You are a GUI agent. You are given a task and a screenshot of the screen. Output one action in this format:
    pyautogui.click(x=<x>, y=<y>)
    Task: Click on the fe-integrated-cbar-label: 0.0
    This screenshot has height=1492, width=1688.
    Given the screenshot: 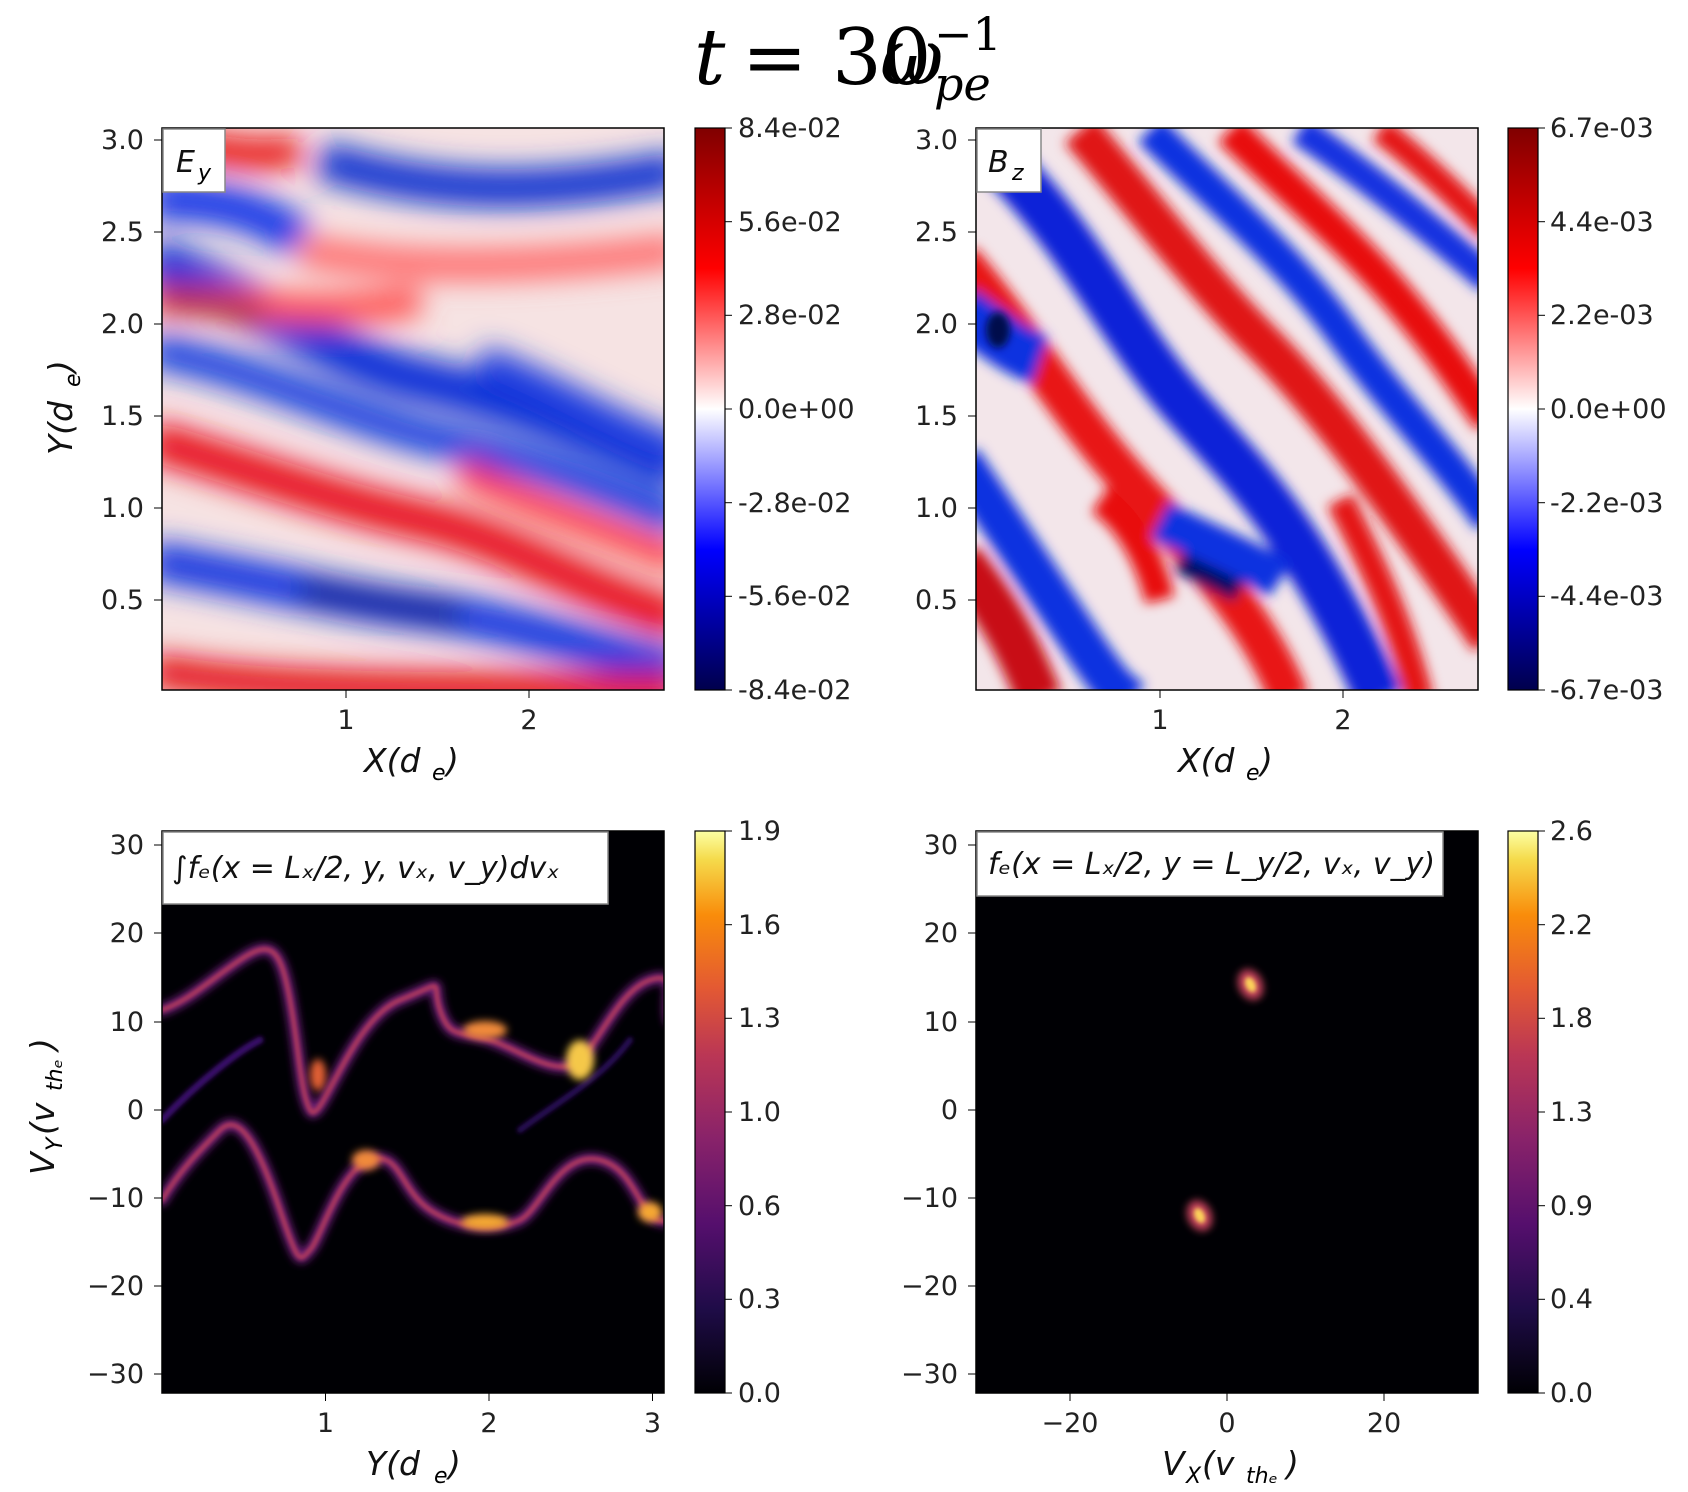 What is the action you would take?
    pyautogui.click(x=759, y=1393)
    